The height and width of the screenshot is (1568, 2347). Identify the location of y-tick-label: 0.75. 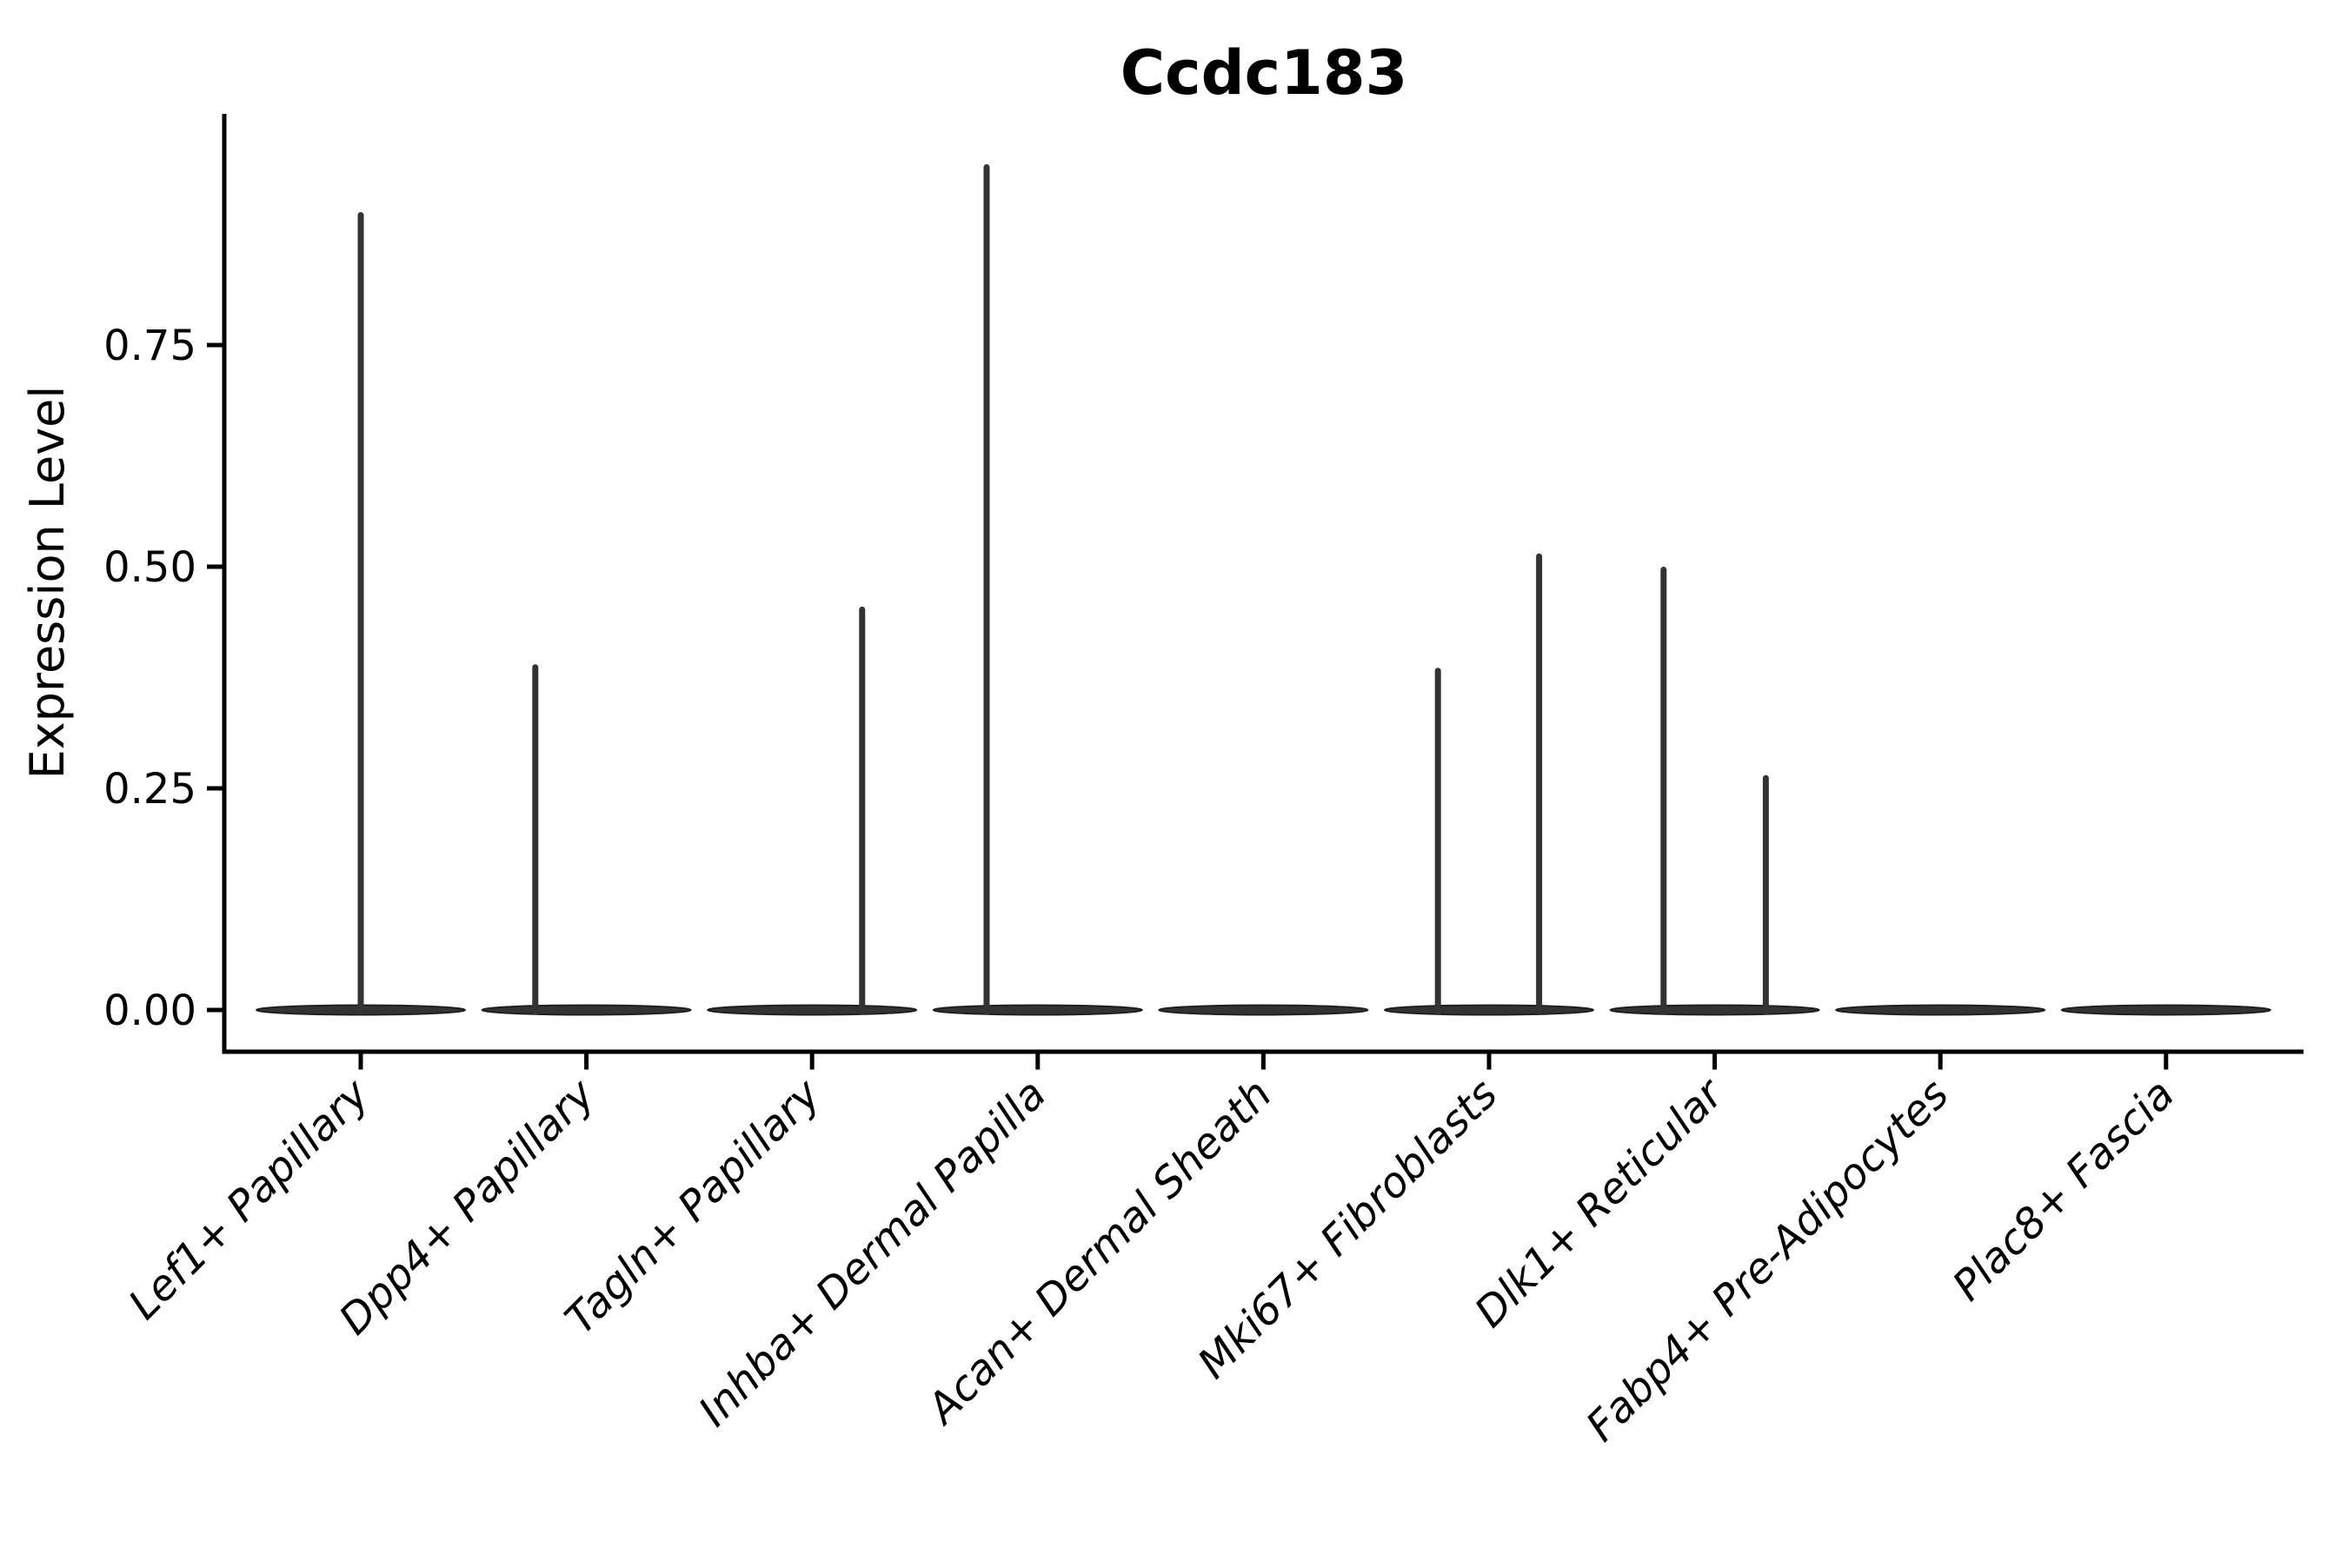
(149, 346).